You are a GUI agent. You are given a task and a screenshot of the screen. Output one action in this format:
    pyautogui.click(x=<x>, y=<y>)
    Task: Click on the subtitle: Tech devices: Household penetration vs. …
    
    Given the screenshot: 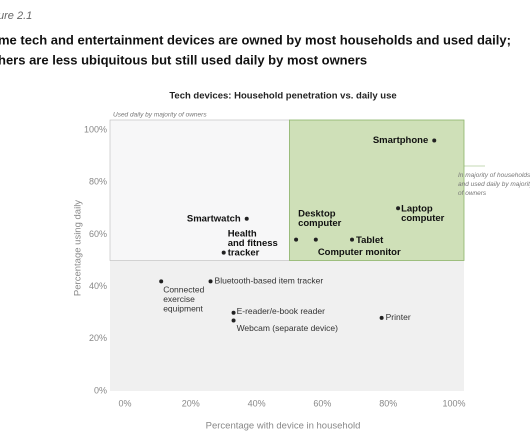 What is the action you would take?
    pyautogui.click(x=282, y=96)
    